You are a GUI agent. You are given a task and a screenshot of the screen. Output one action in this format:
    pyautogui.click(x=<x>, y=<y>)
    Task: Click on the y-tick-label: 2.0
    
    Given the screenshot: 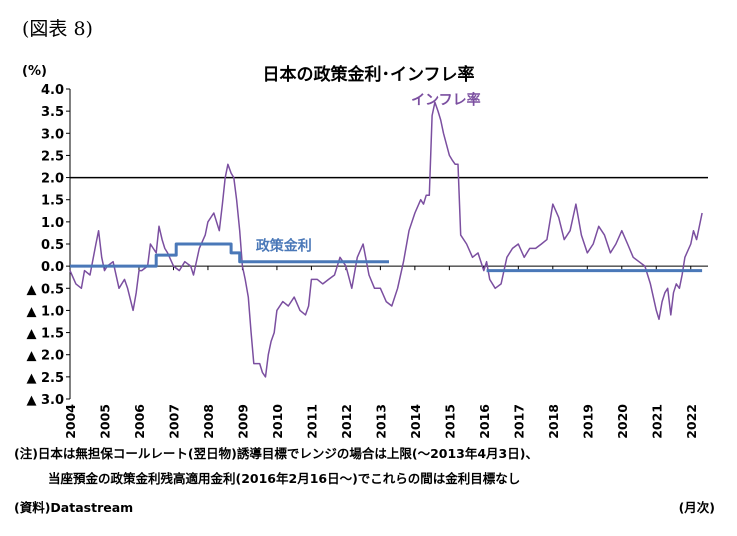 What is the action you would take?
    pyautogui.click(x=52, y=179)
    